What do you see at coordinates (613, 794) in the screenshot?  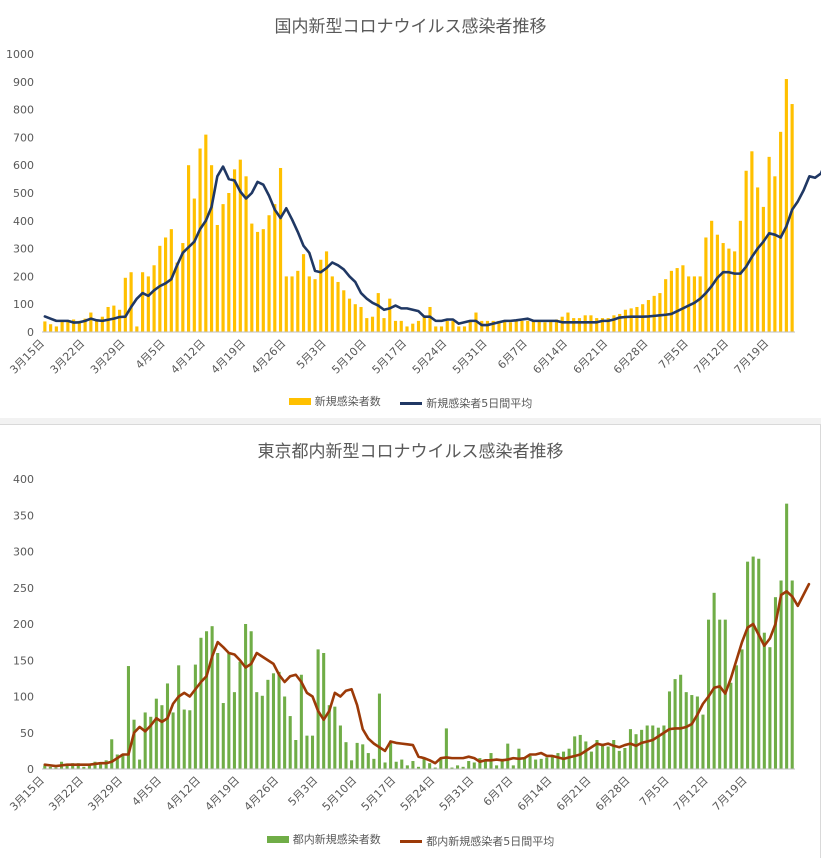 I see `x-tick-label: 6月28日` at bounding box center [613, 794].